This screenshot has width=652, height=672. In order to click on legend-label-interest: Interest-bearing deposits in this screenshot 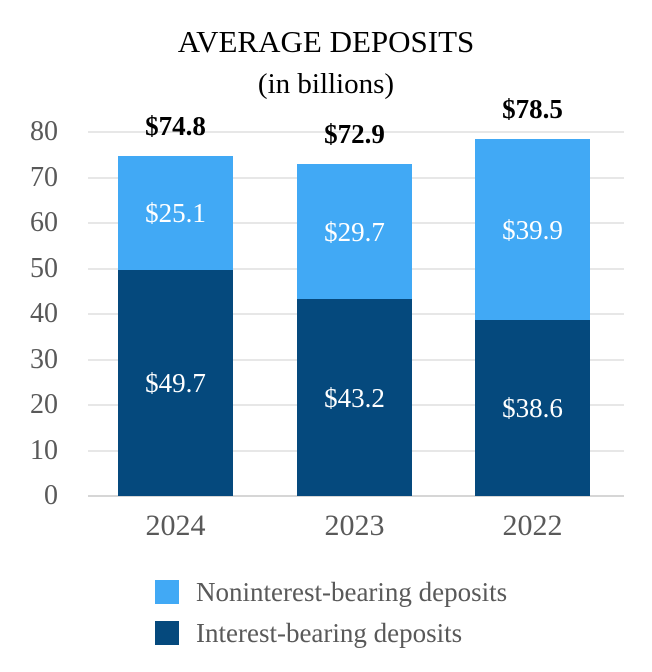, I will do `click(329, 633)`.